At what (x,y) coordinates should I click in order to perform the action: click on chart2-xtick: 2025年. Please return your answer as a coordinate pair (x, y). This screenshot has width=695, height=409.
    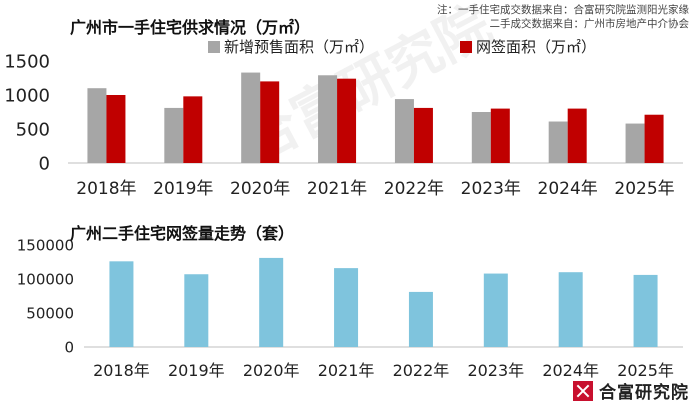
    Looking at the image, I should click on (645, 370).